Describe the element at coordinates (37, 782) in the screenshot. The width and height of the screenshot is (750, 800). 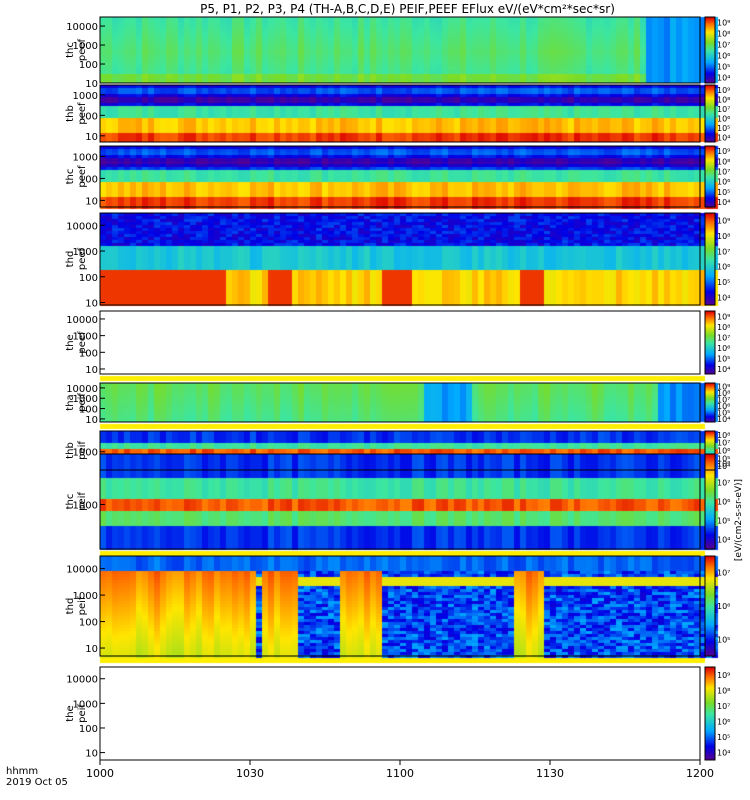
I see `footer-date: 2019 Oct 05` at that location.